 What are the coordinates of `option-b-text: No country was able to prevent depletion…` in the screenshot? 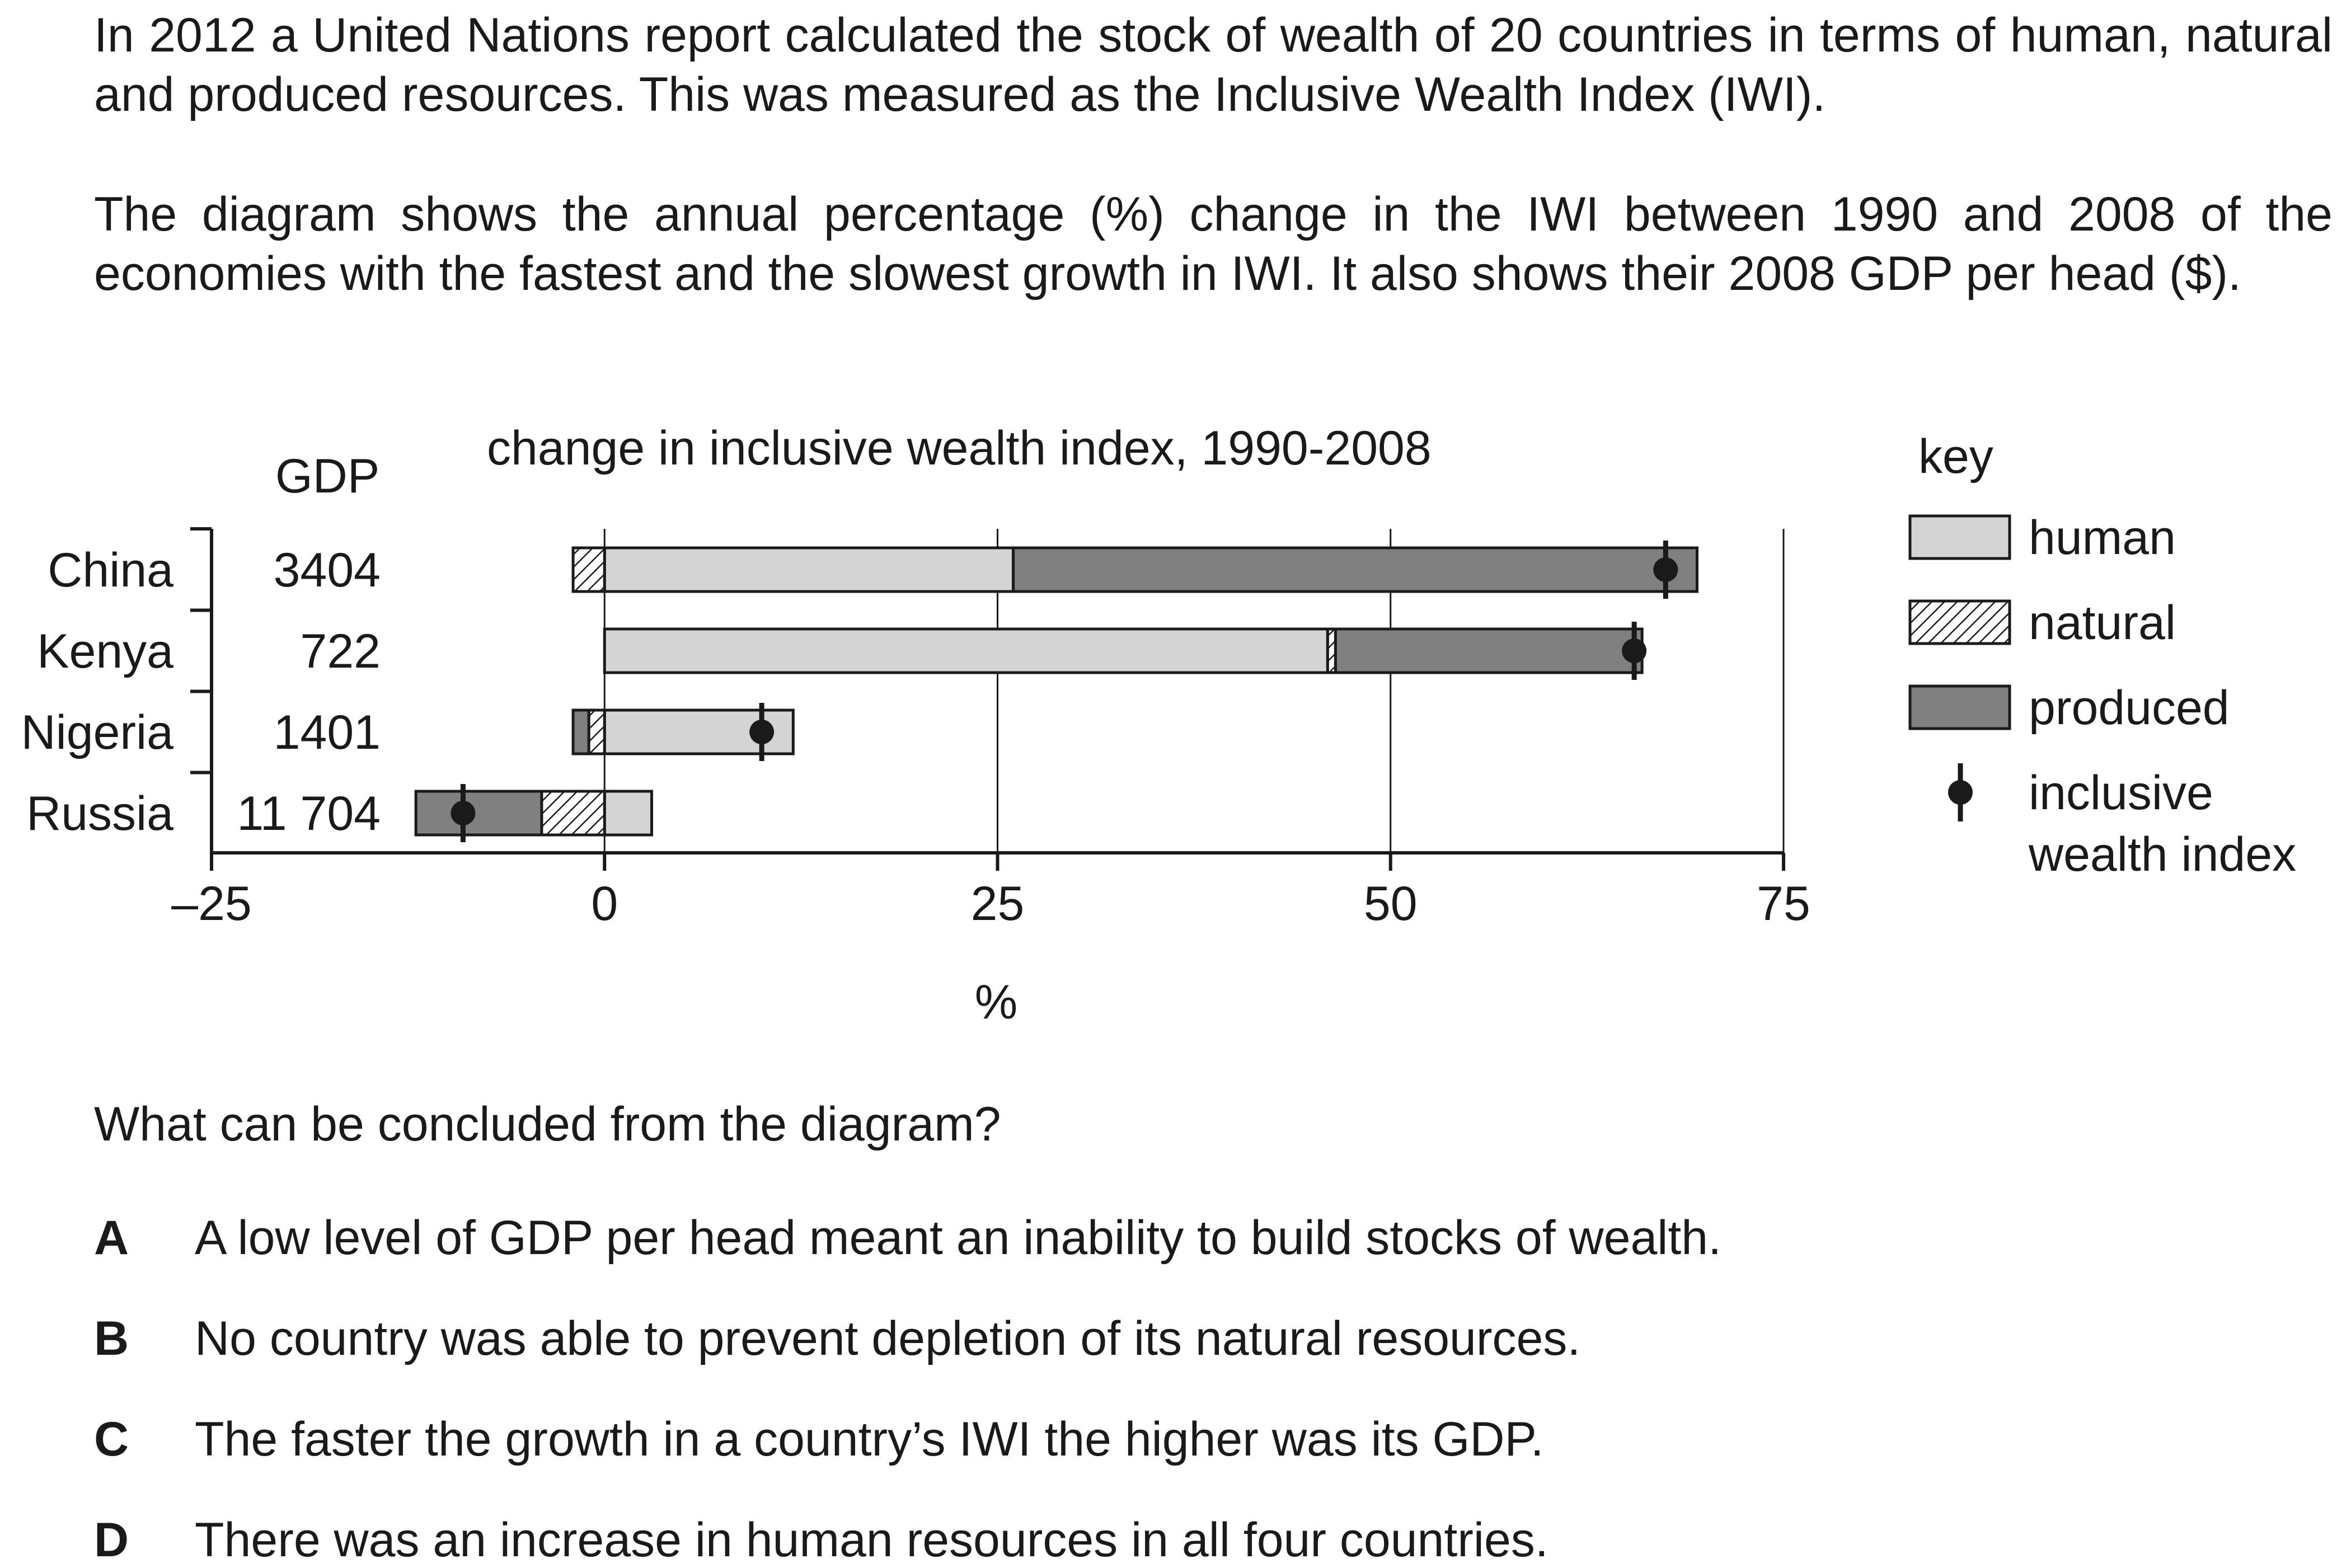 It's located at (888, 1339).